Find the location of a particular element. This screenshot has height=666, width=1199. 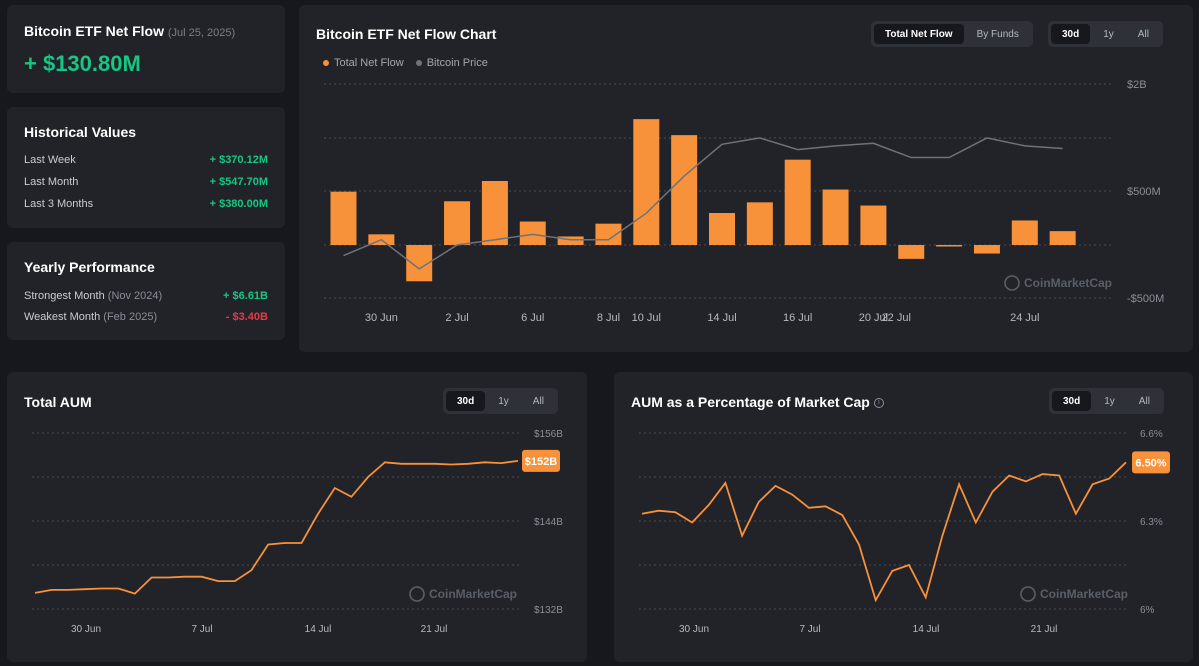

bitcoin-price-line is located at coordinates (703, 203).